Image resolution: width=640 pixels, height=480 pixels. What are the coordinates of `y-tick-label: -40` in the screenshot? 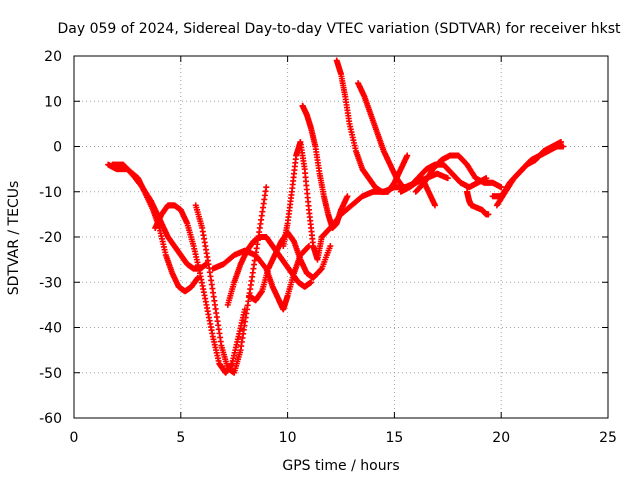 It's located at (50, 329).